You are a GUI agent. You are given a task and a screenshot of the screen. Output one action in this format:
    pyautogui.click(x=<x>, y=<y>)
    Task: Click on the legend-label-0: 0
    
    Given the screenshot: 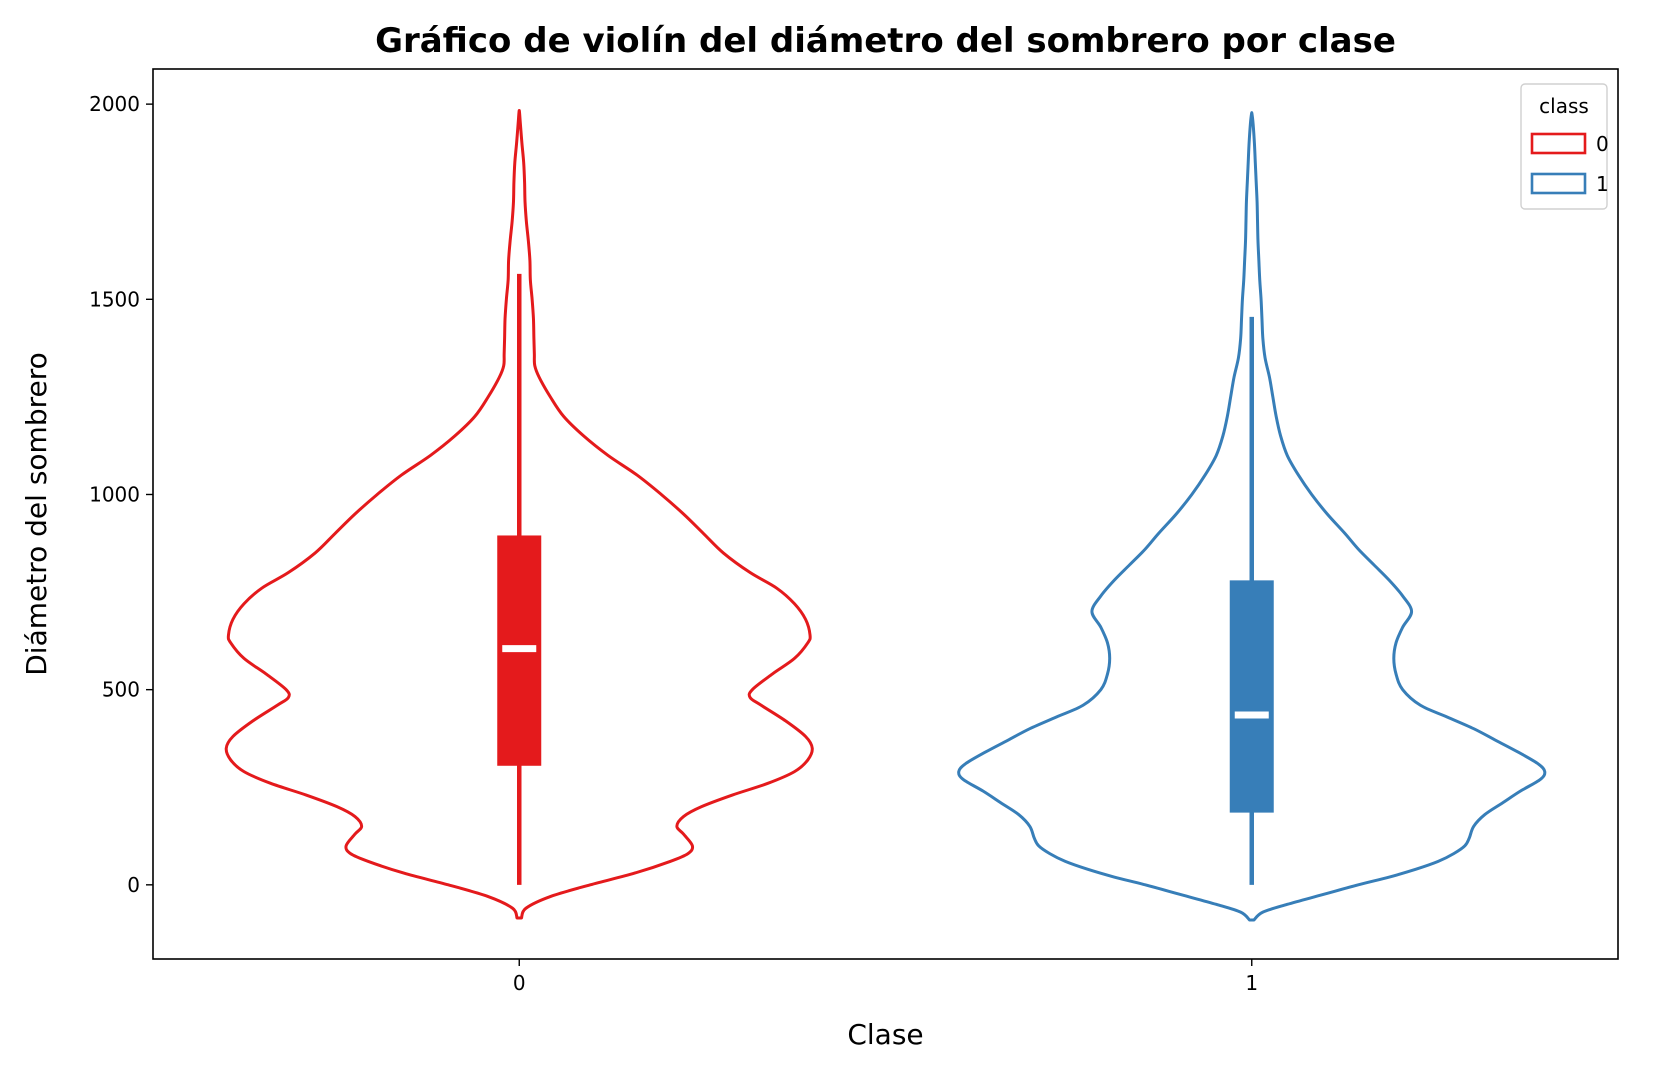 What is the action you would take?
    pyautogui.click(x=1602, y=144)
    